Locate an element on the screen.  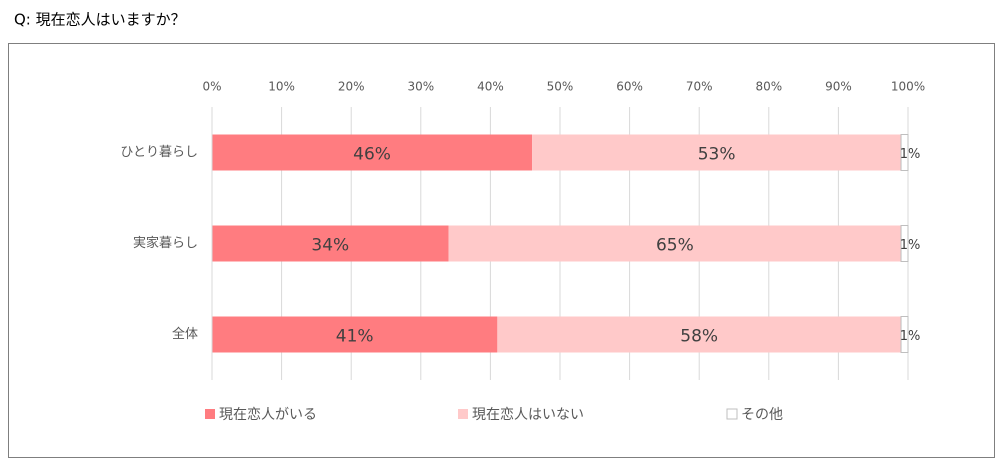
y-tick-label: 全体 is located at coordinates (185, 334).